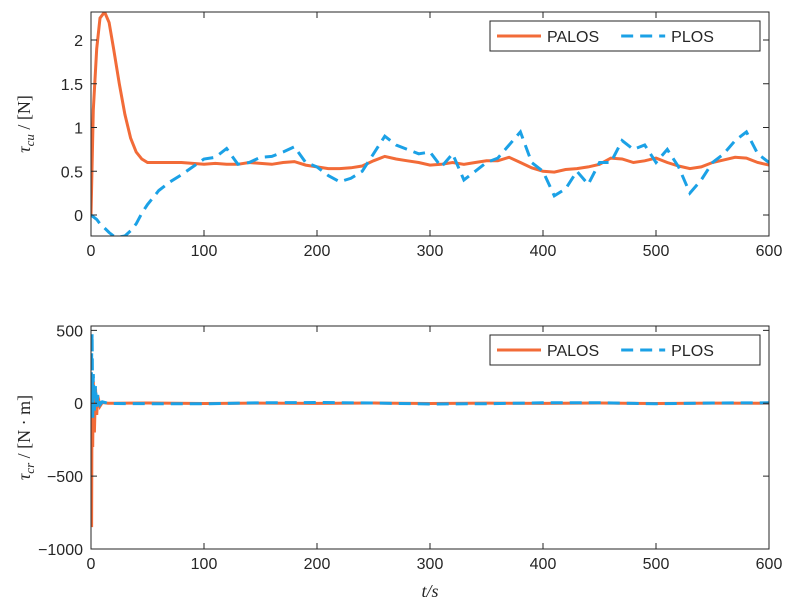  What do you see at coordinates (78, 41) in the screenshot?
I see `y-tick-label: 2` at bounding box center [78, 41].